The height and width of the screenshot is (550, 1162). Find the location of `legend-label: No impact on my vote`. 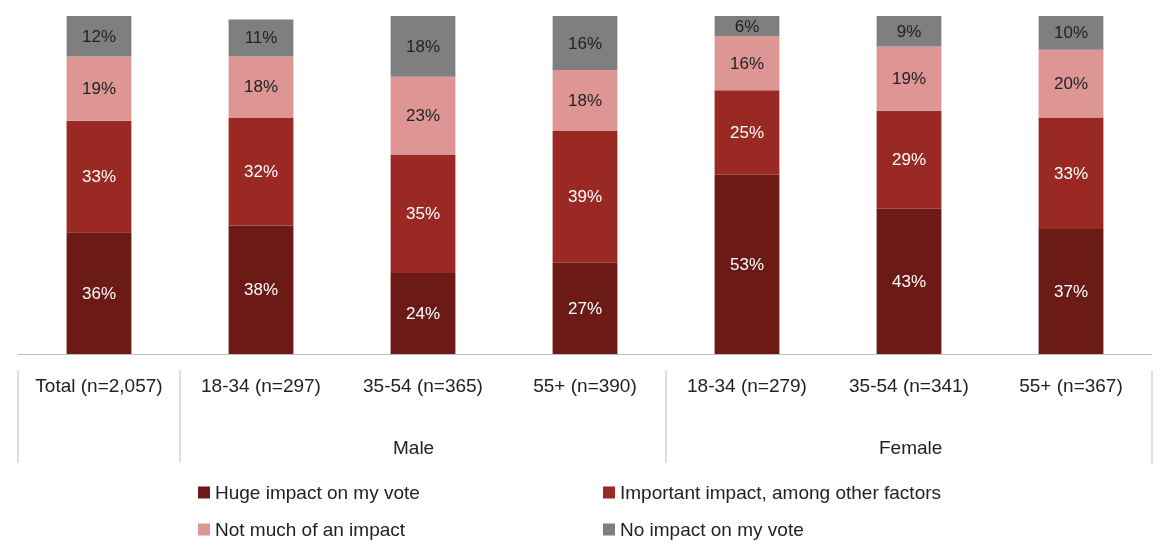

legend-label: No impact on my vote is located at coordinates (712, 529).